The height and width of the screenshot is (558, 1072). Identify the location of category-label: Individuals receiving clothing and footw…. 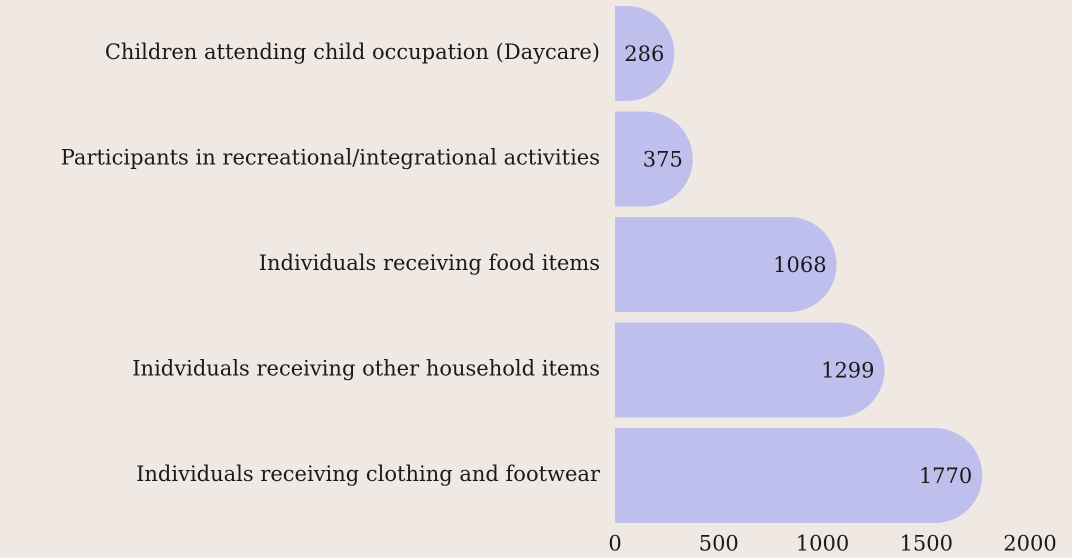
(368, 474).